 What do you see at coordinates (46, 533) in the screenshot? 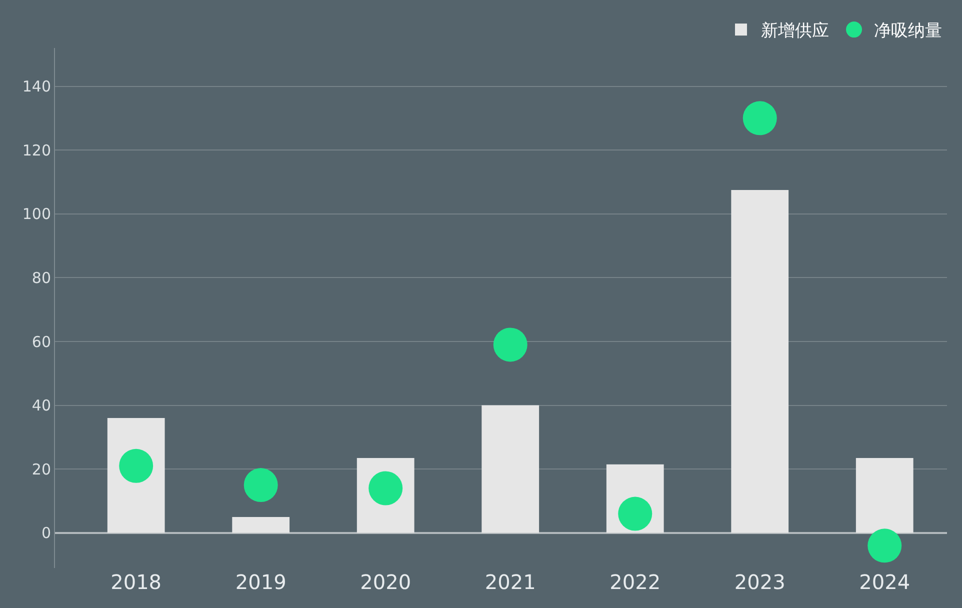
I see `y-tick-label: 0` at bounding box center [46, 533].